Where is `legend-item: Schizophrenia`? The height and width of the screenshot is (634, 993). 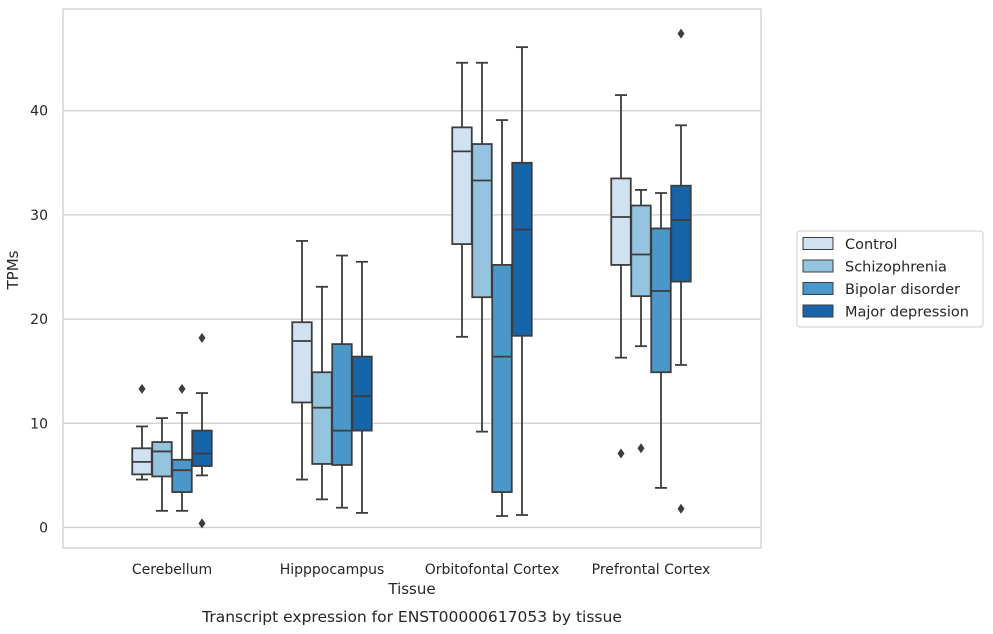 legend-item: Schizophrenia is located at coordinates (874, 267).